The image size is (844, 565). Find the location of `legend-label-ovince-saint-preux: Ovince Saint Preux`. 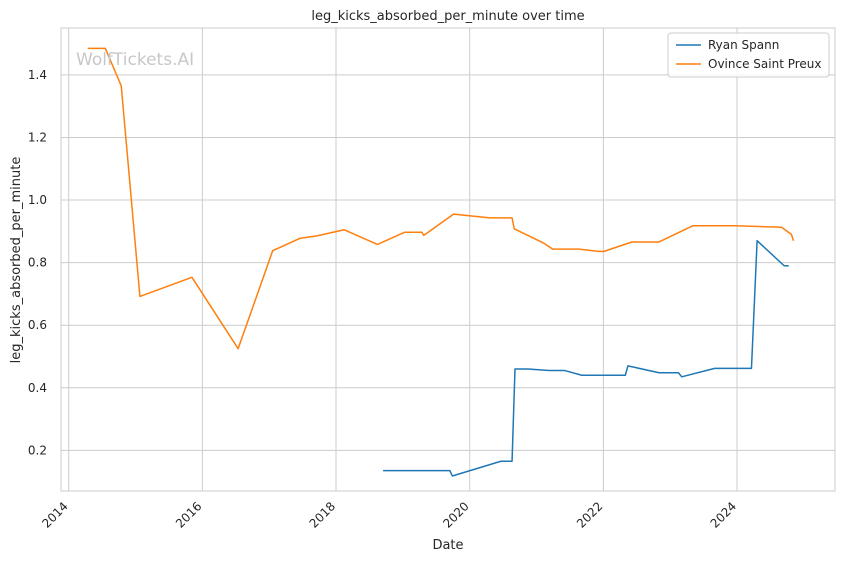

legend-label-ovince-saint-preux: Ovince Saint Preux is located at coordinates (765, 64).